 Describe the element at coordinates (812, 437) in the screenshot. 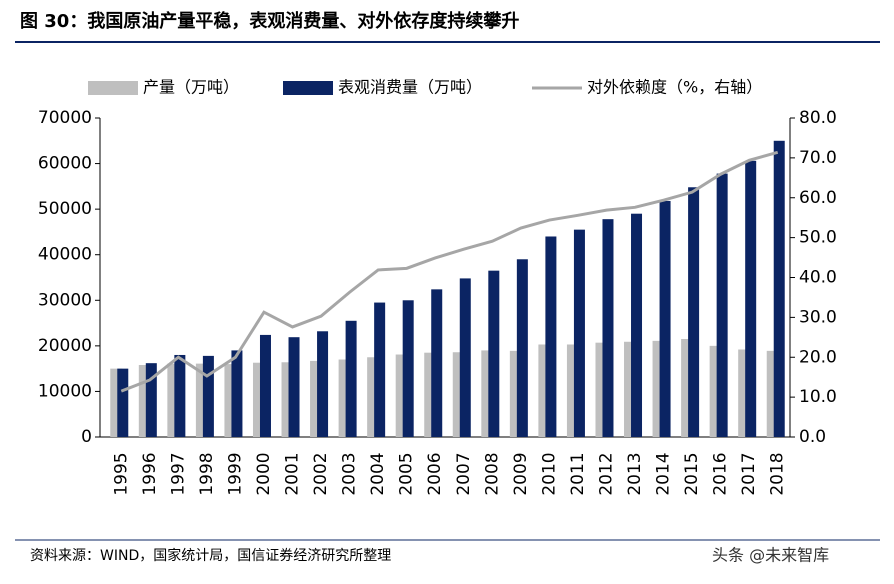

I see `y2-tick-label: 0.0` at that location.